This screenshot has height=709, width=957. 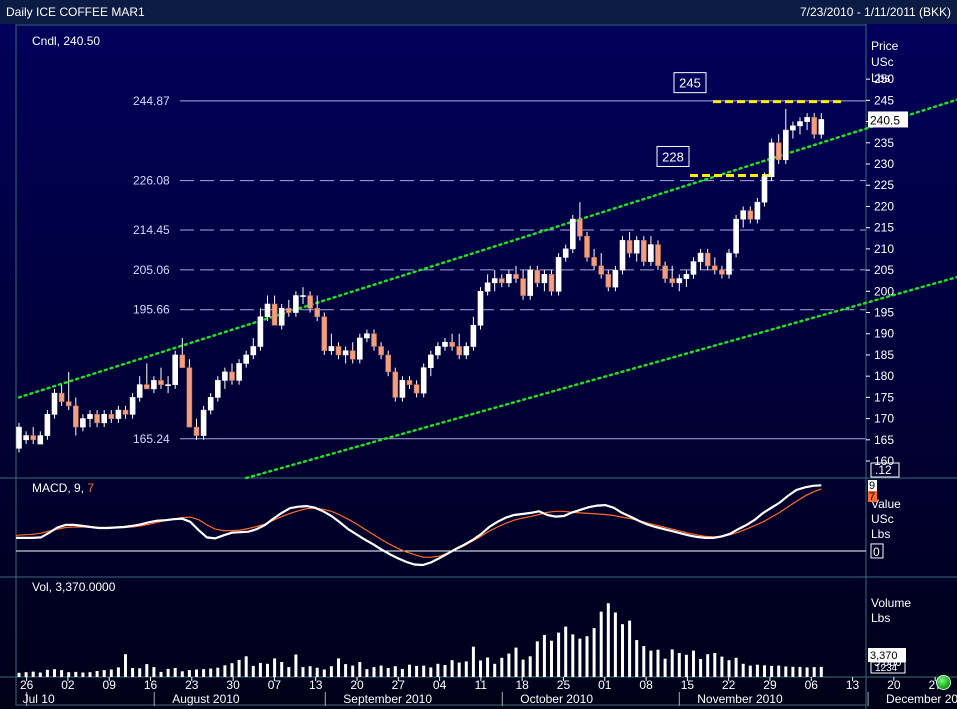 I want to click on date-label: 13, so click(x=316, y=685).